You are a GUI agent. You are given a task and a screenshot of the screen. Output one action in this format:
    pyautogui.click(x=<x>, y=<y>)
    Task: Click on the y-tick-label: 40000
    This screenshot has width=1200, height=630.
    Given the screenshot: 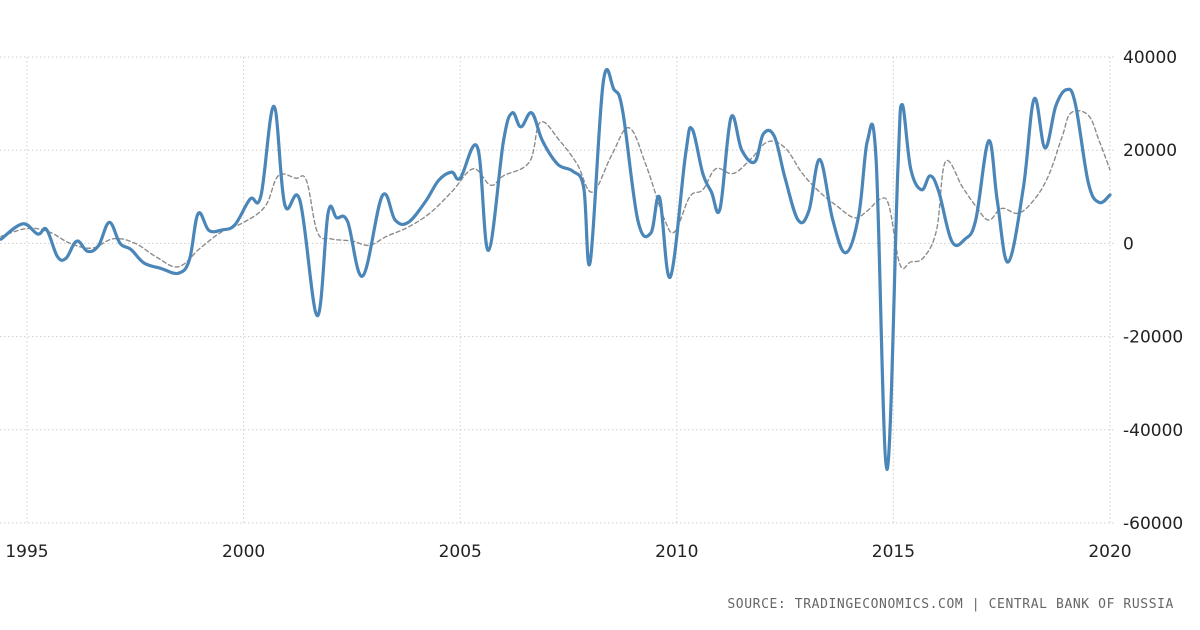 What is the action you would take?
    pyautogui.click(x=1150, y=58)
    